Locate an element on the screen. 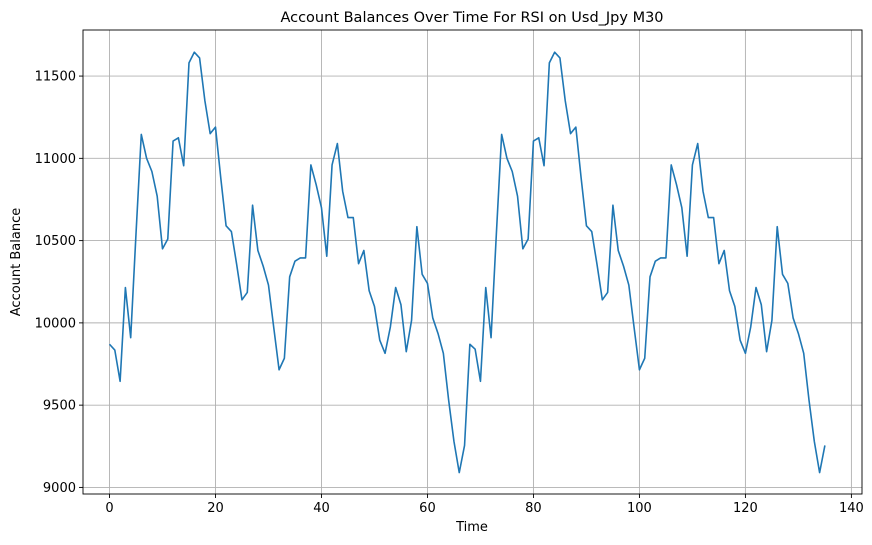 The image size is (872, 545). x-tick-label: 60 is located at coordinates (427, 508).